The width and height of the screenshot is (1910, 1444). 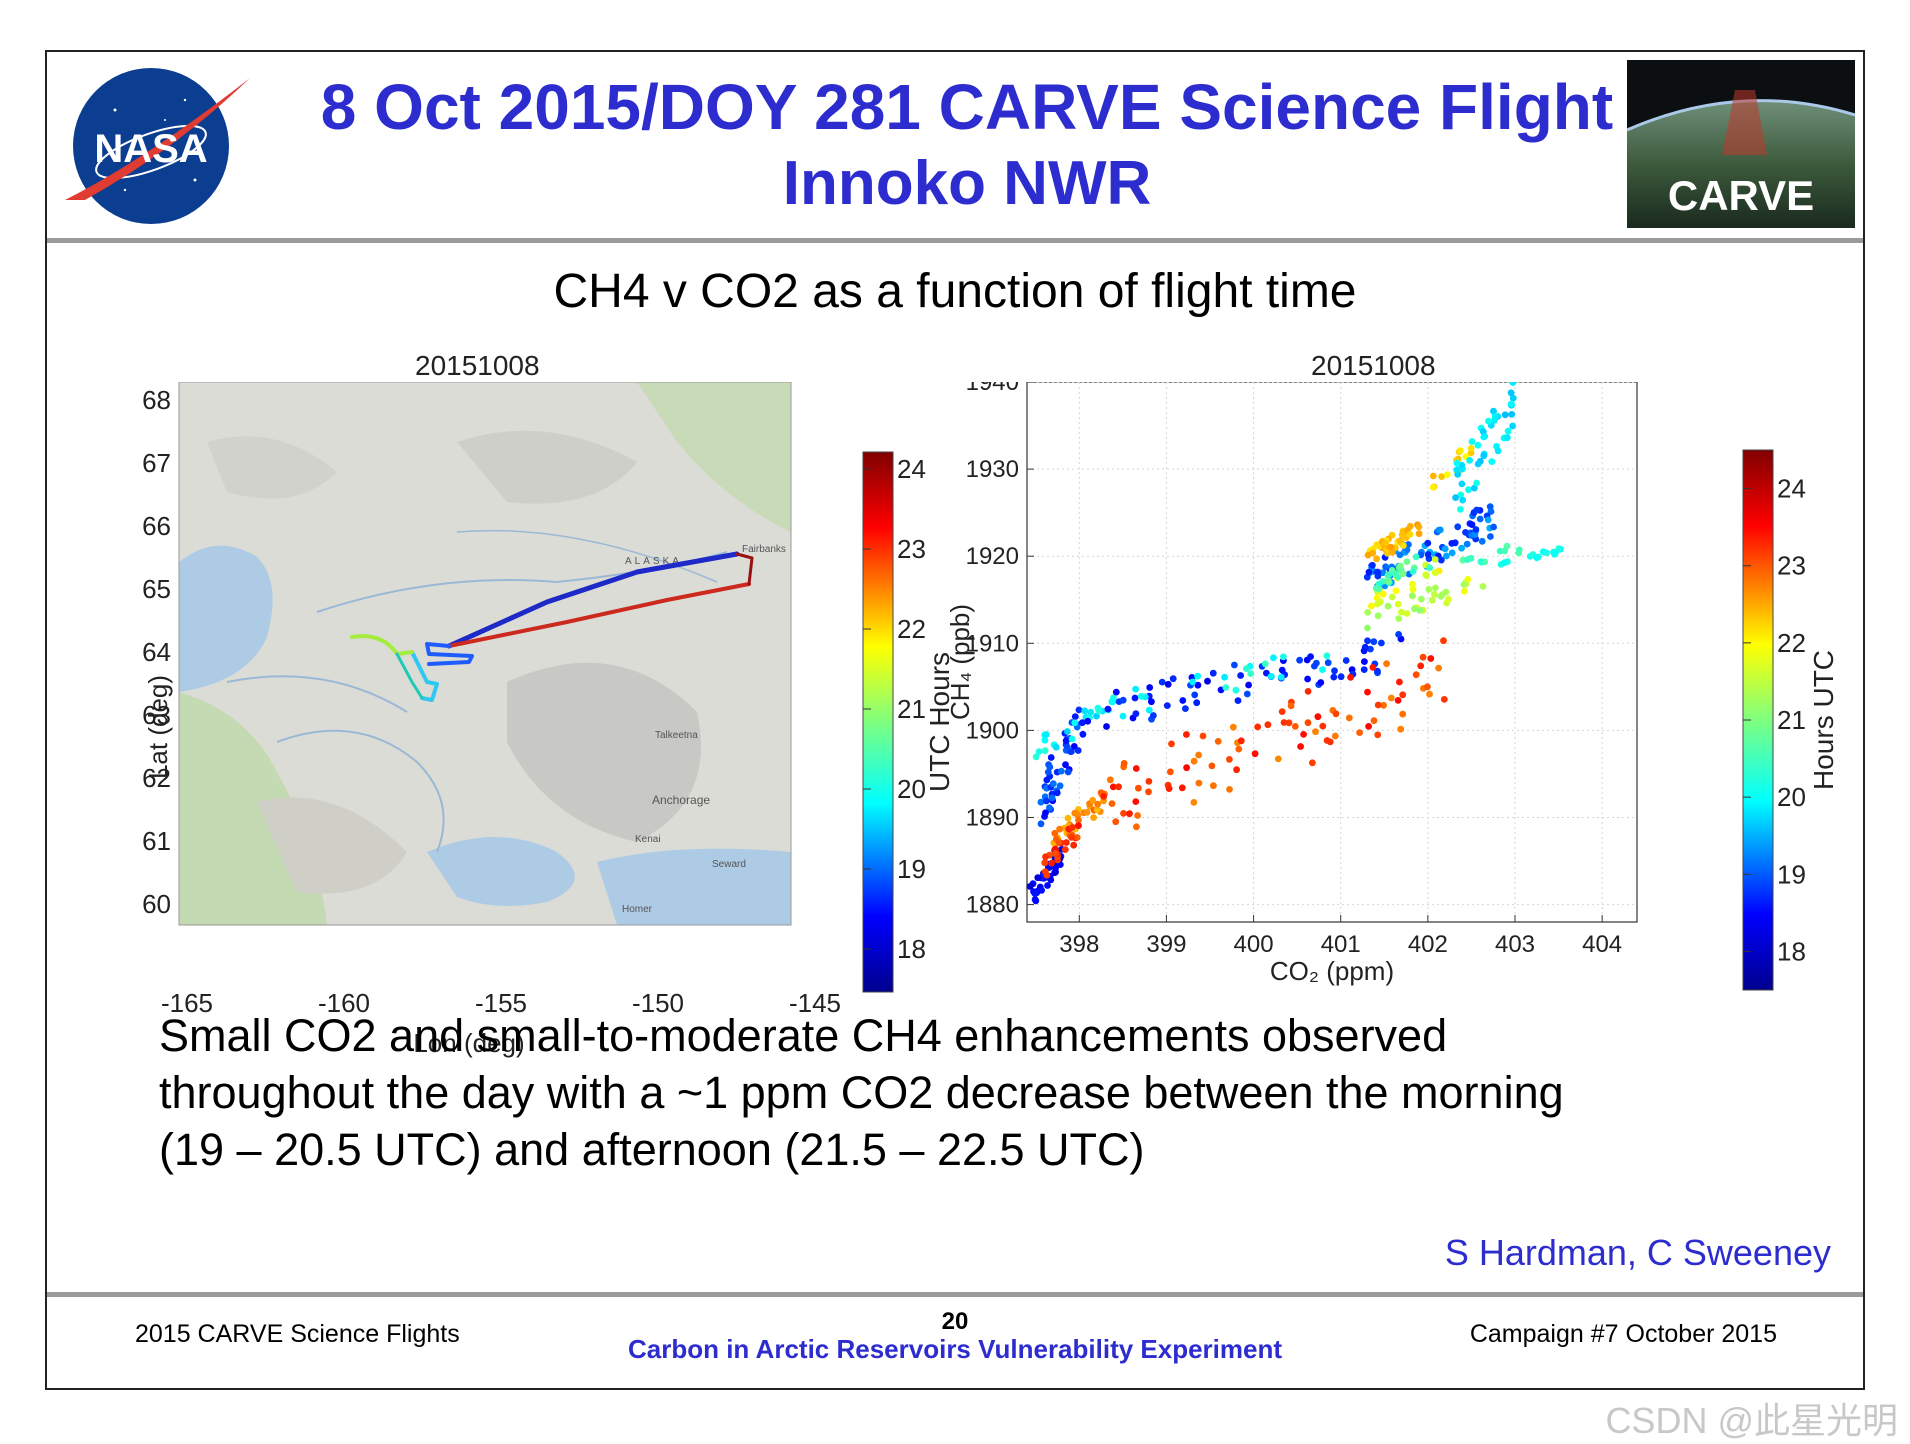 I want to click on data-points, so click(x=1295, y=643).